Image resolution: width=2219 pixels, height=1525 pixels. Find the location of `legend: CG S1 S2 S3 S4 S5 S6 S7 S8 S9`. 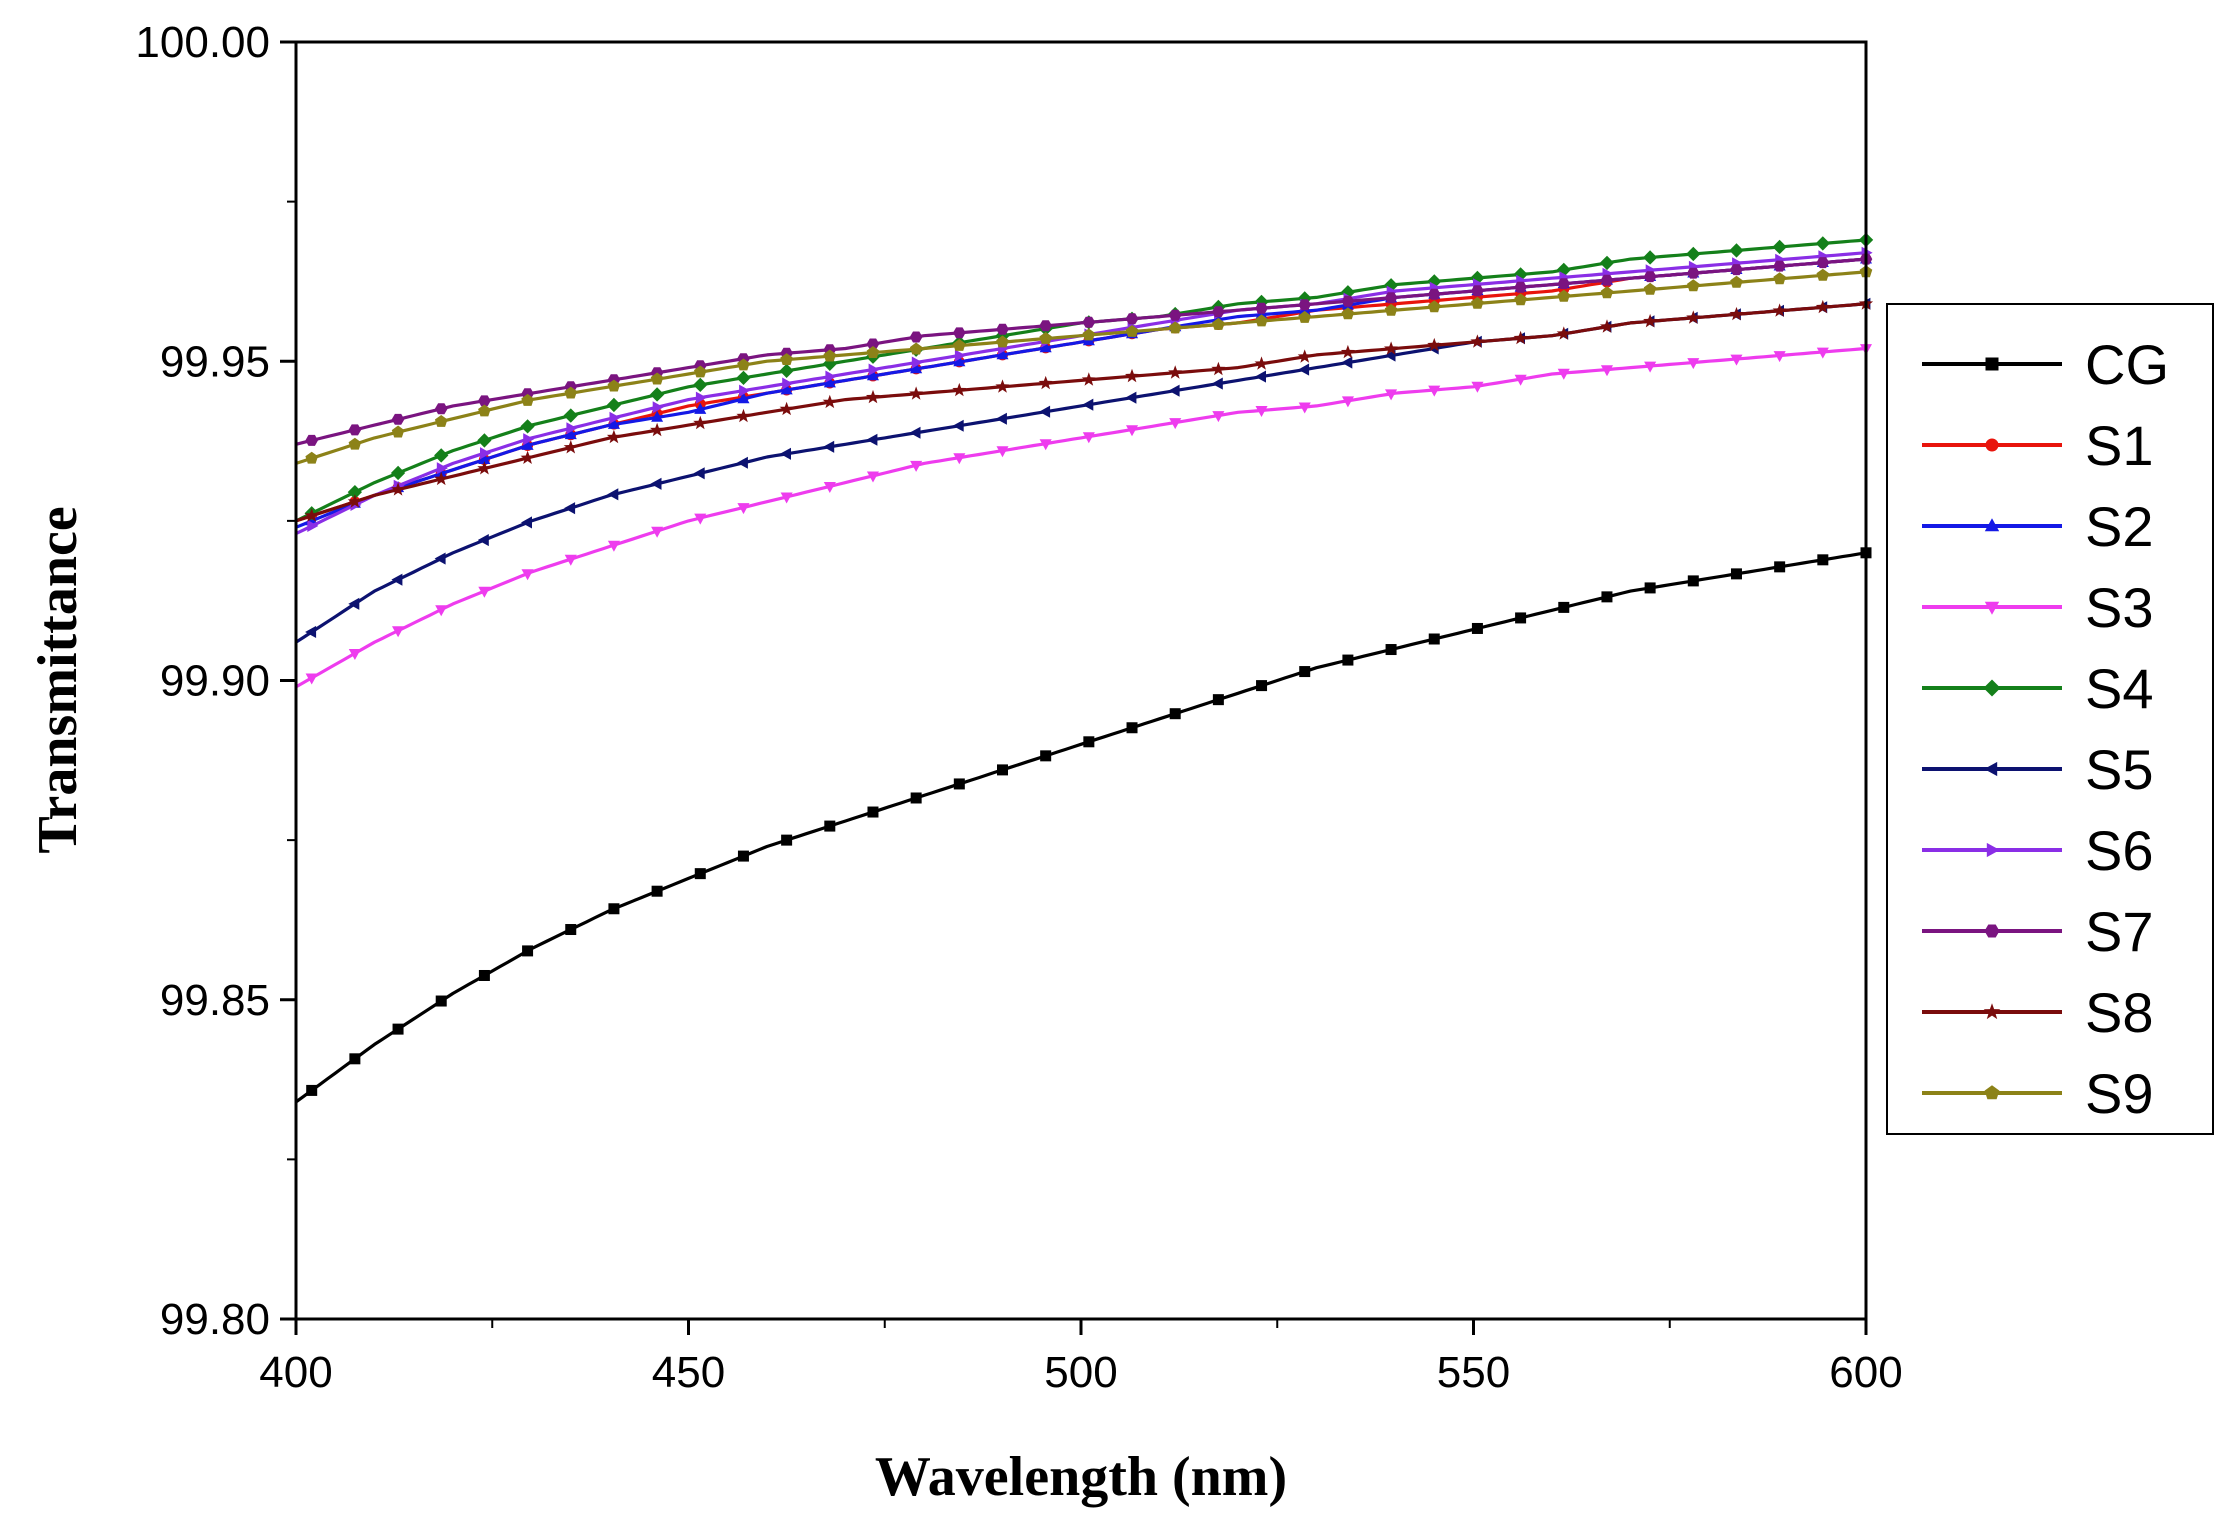

legend: CG S1 S2 S3 S4 S5 S6 S7 S8 S9 is located at coordinates (2050, 719).